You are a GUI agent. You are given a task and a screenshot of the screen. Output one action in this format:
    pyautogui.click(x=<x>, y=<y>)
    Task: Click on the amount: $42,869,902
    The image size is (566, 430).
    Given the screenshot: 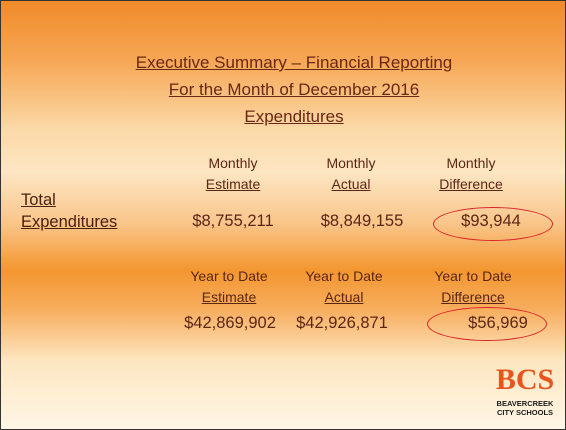 What is the action you would take?
    pyautogui.click(x=230, y=323)
    